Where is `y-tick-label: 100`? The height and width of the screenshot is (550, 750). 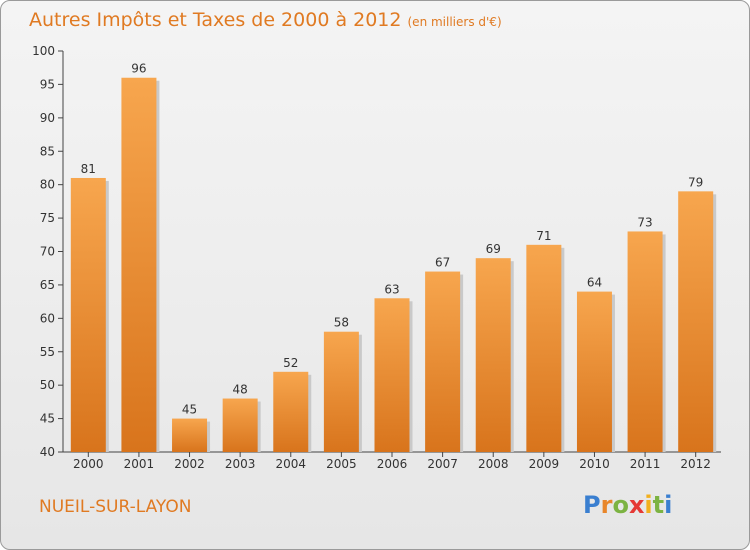
y-tick-label: 100 is located at coordinates (43, 51).